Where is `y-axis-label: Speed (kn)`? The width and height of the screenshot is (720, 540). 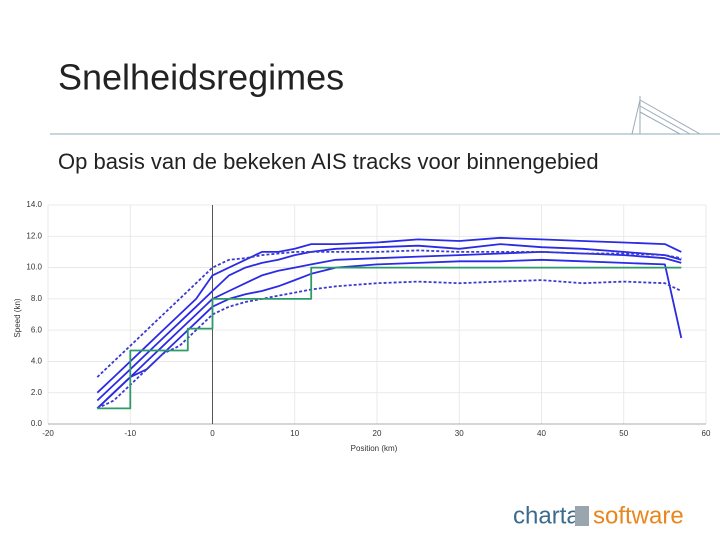 y-axis-label: Speed (kn) is located at coordinates (17, 317).